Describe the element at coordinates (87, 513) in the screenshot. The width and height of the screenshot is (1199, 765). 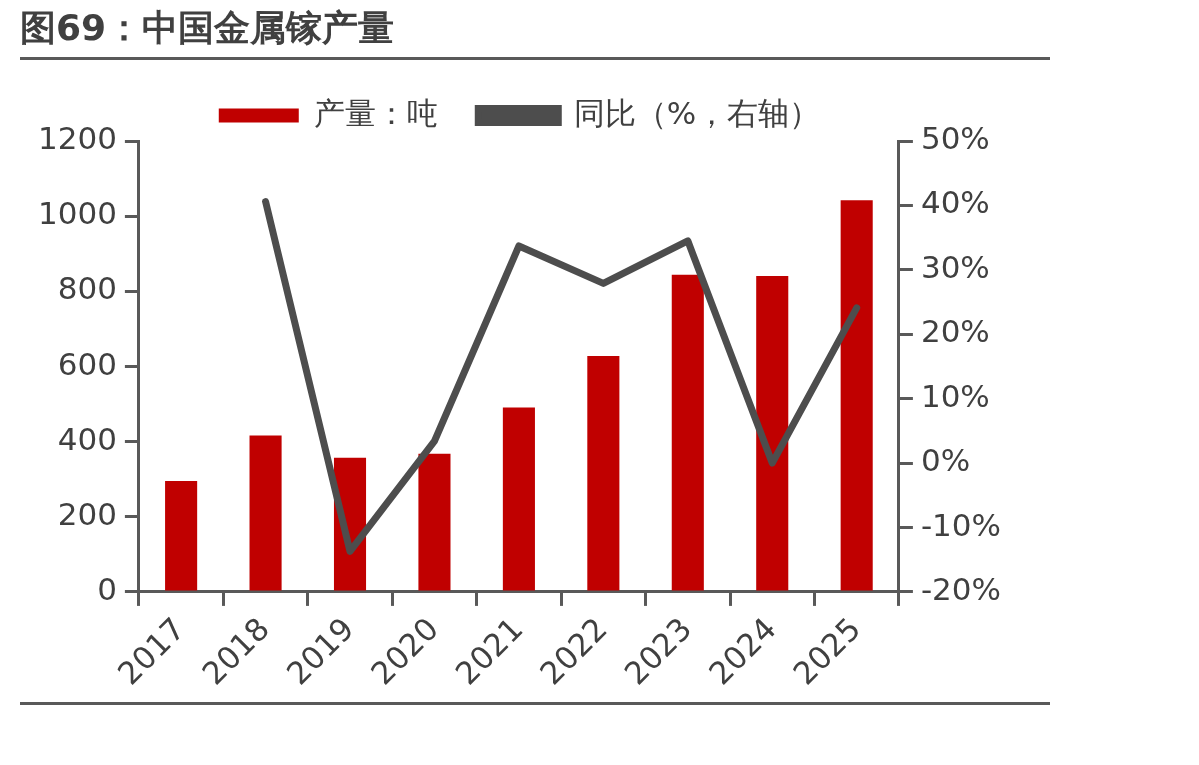
I see `y-tick-label: 200` at that location.